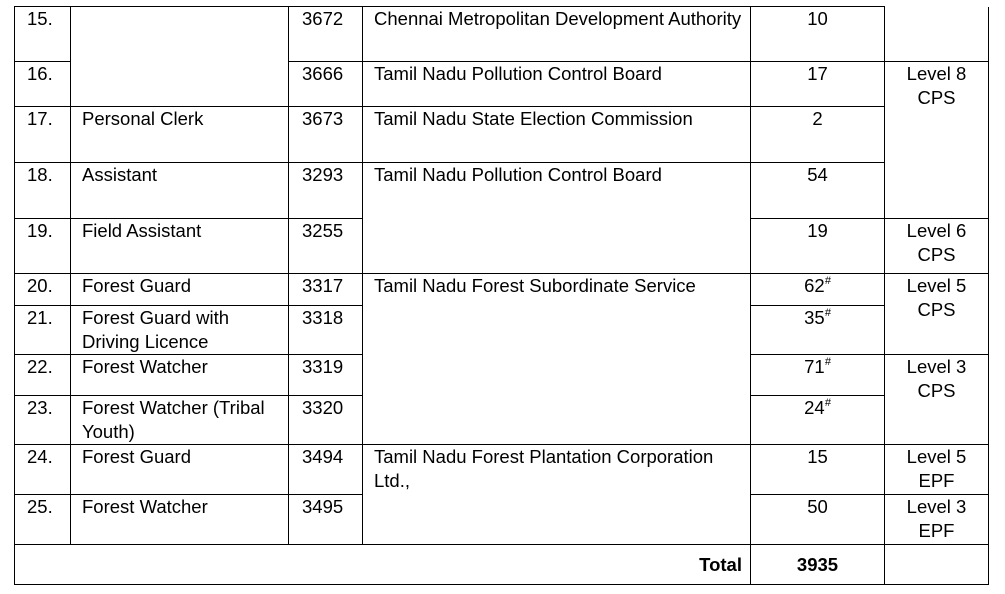 The height and width of the screenshot is (594, 1005). I want to click on post-code: 3320, so click(325, 420).